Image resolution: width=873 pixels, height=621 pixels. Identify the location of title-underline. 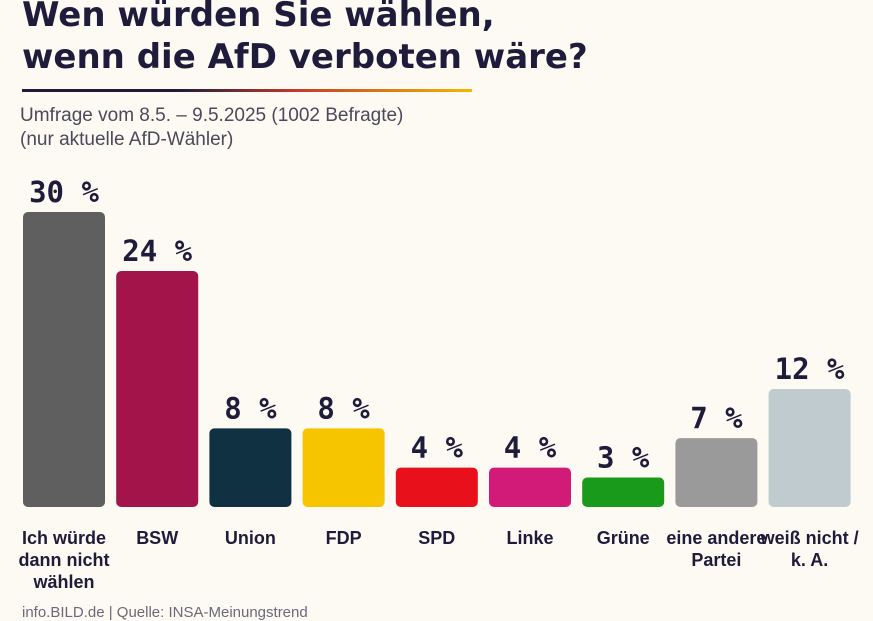
(247, 90).